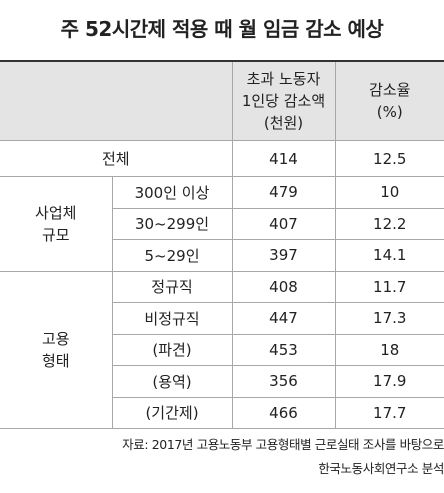 The height and width of the screenshot is (493, 444). I want to click on rate-cell: 11.7, so click(389, 286).